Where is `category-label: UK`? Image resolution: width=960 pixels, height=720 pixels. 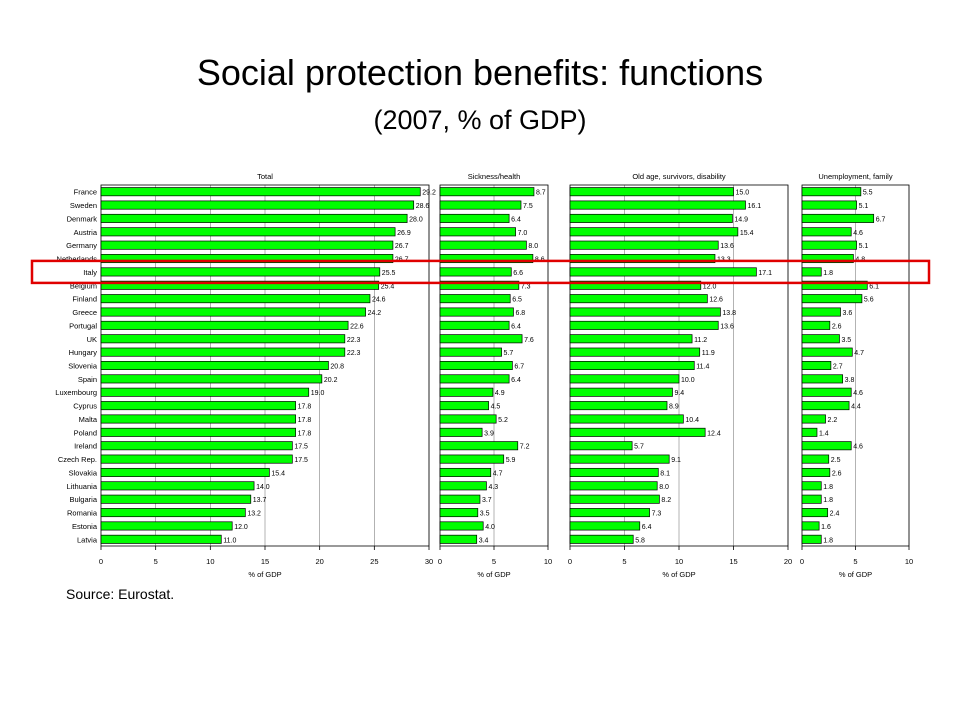 category-label: UK is located at coordinates (92, 339).